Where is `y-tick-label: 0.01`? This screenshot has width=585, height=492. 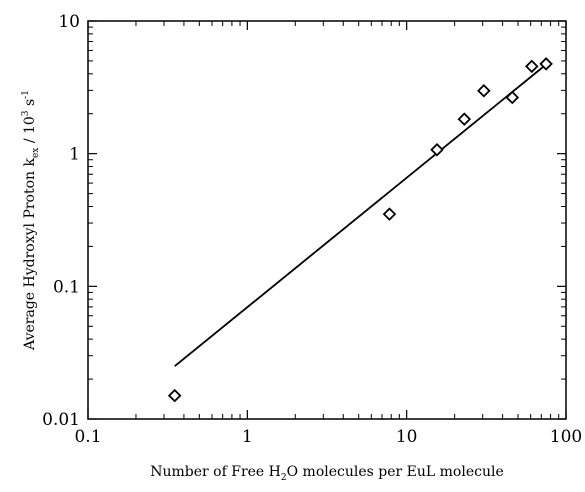 y-tick-label: 0.01 is located at coordinates (61, 420).